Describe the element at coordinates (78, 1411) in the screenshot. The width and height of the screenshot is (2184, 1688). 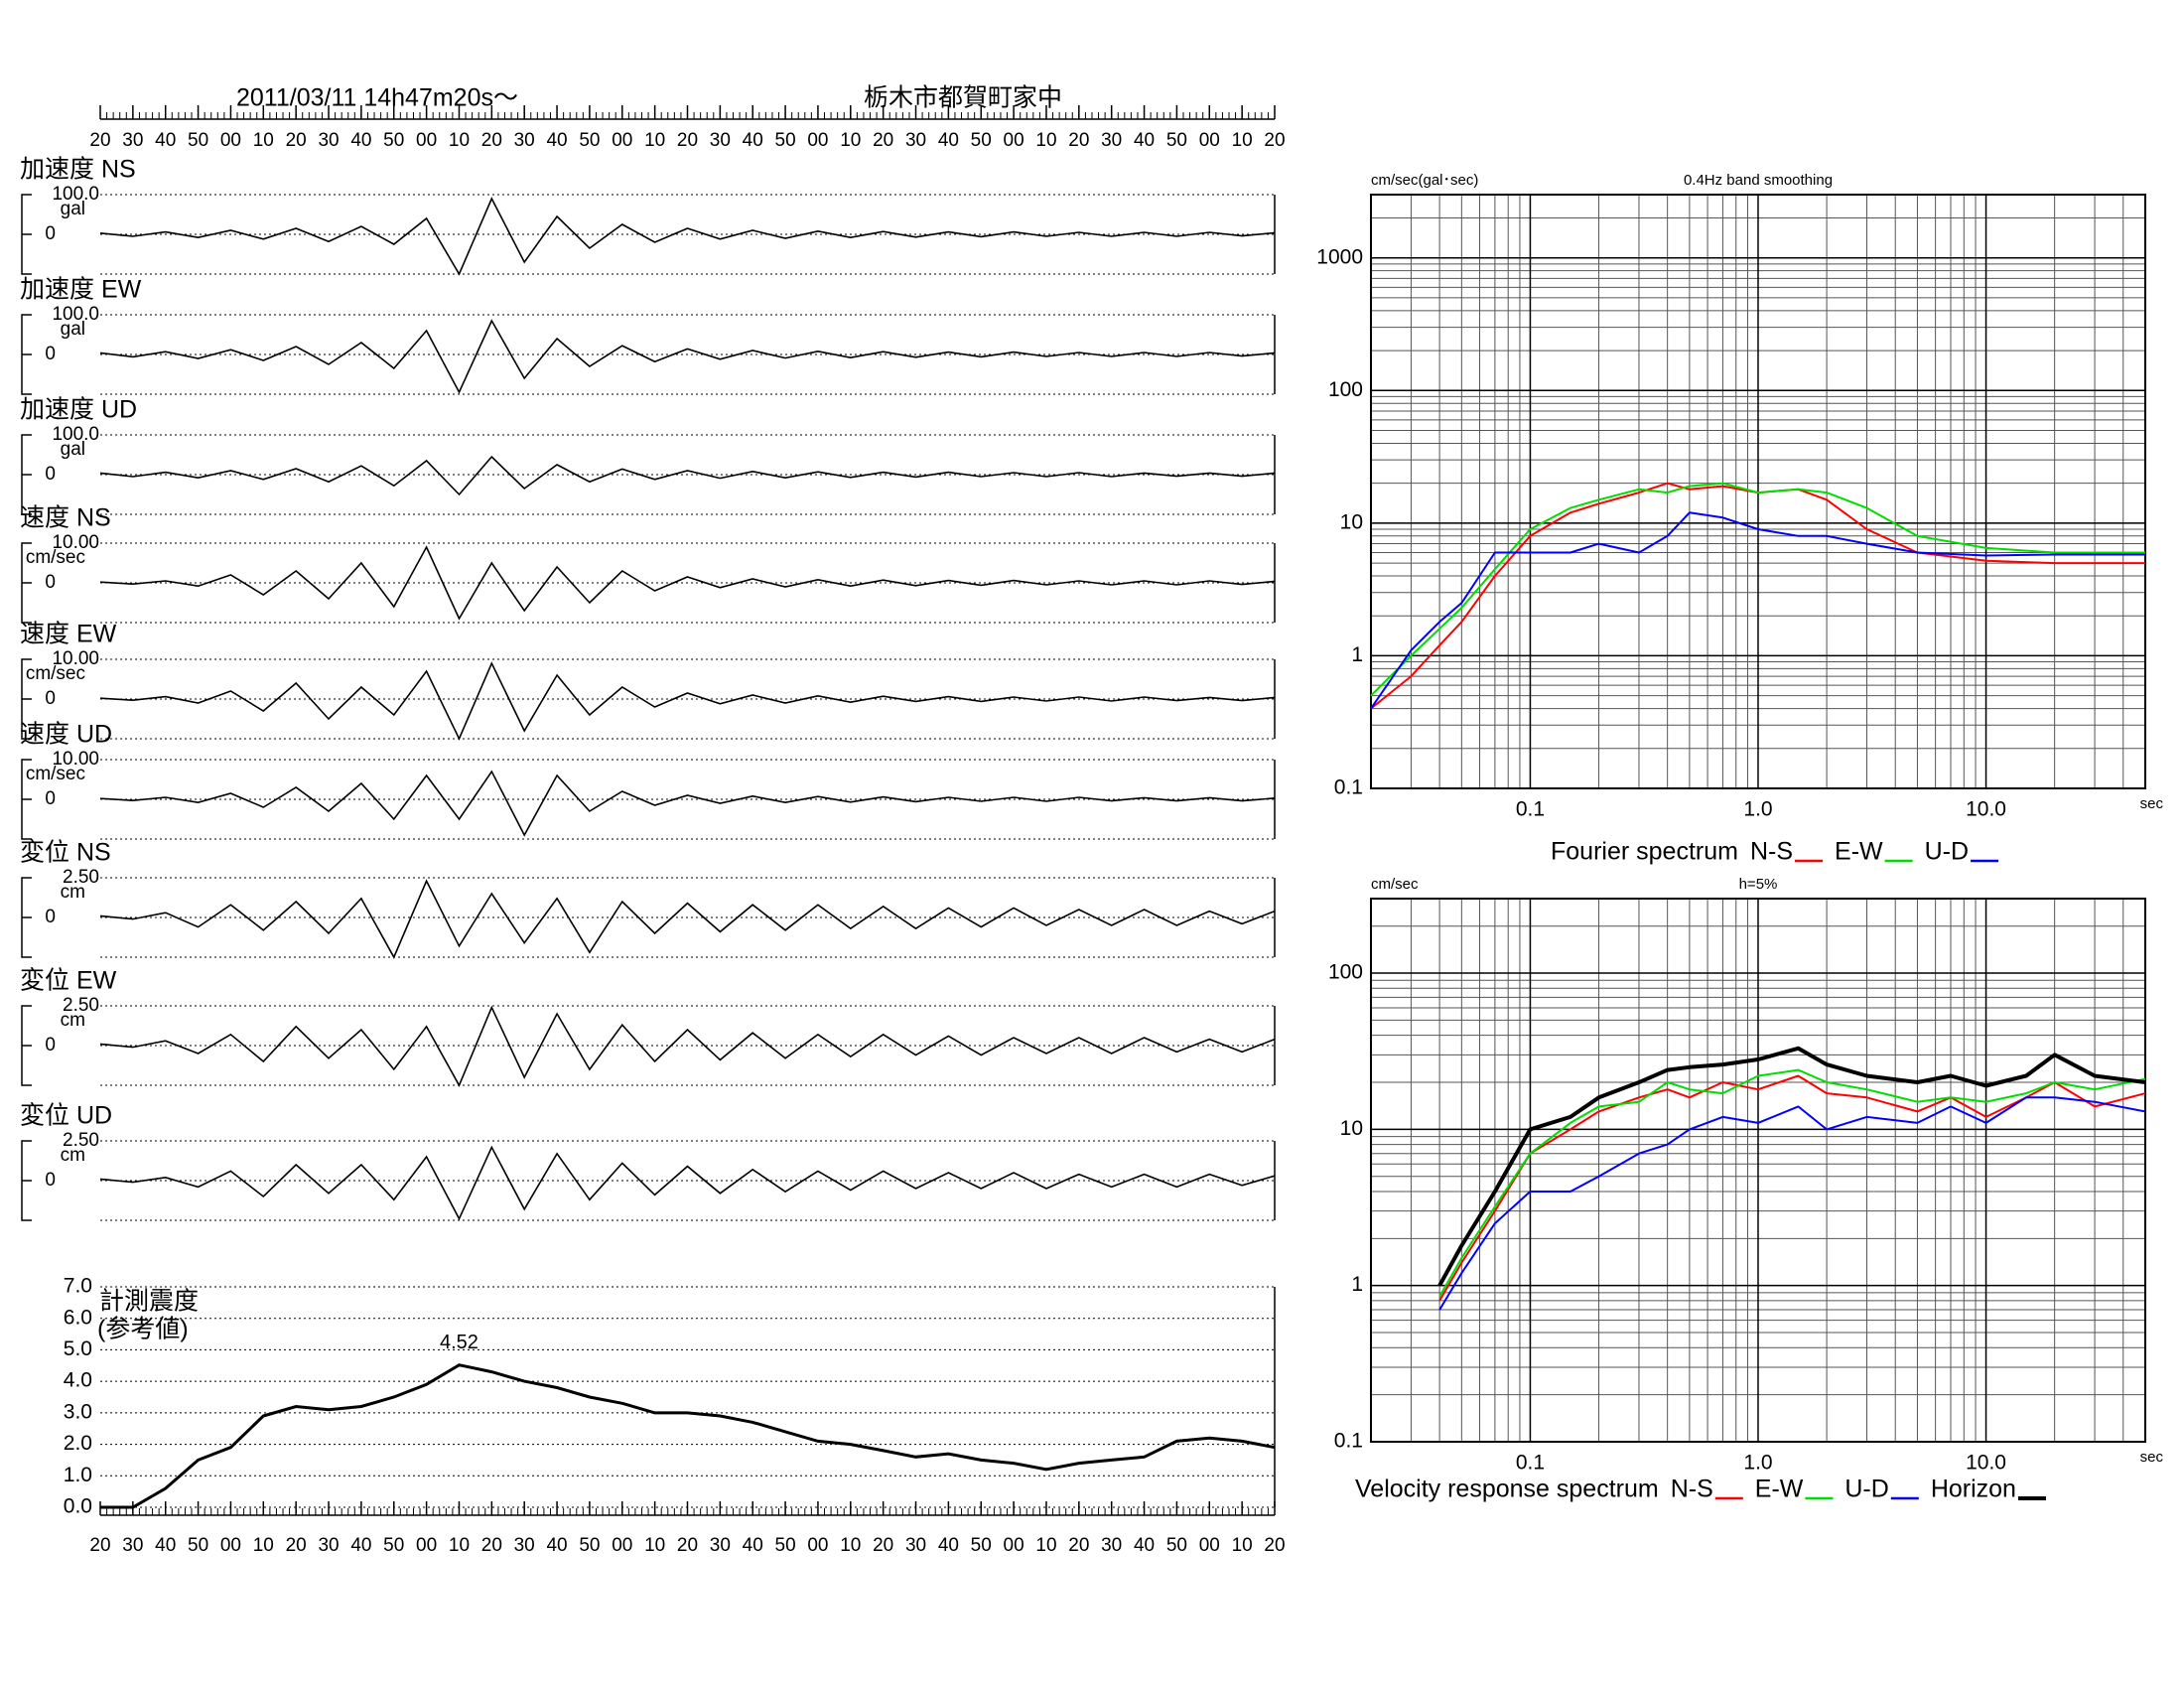
I see `y-tick-label: 3.0` at that location.